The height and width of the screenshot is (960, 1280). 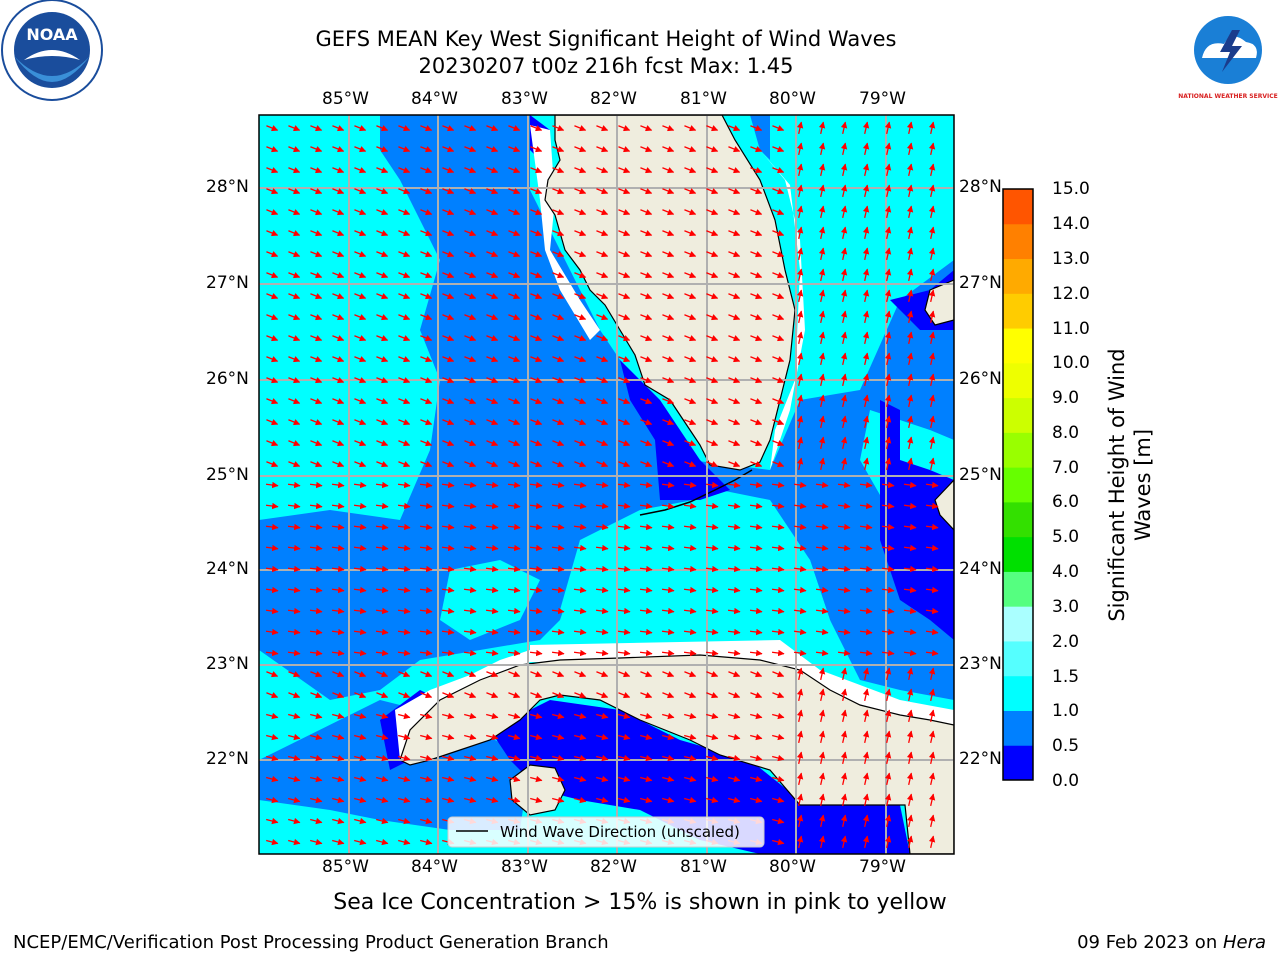 What do you see at coordinates (606, 832) in the screenshot?
I see `map-legend: Wind Wave Direction (unscaled)` at bounding box center [606, 832].